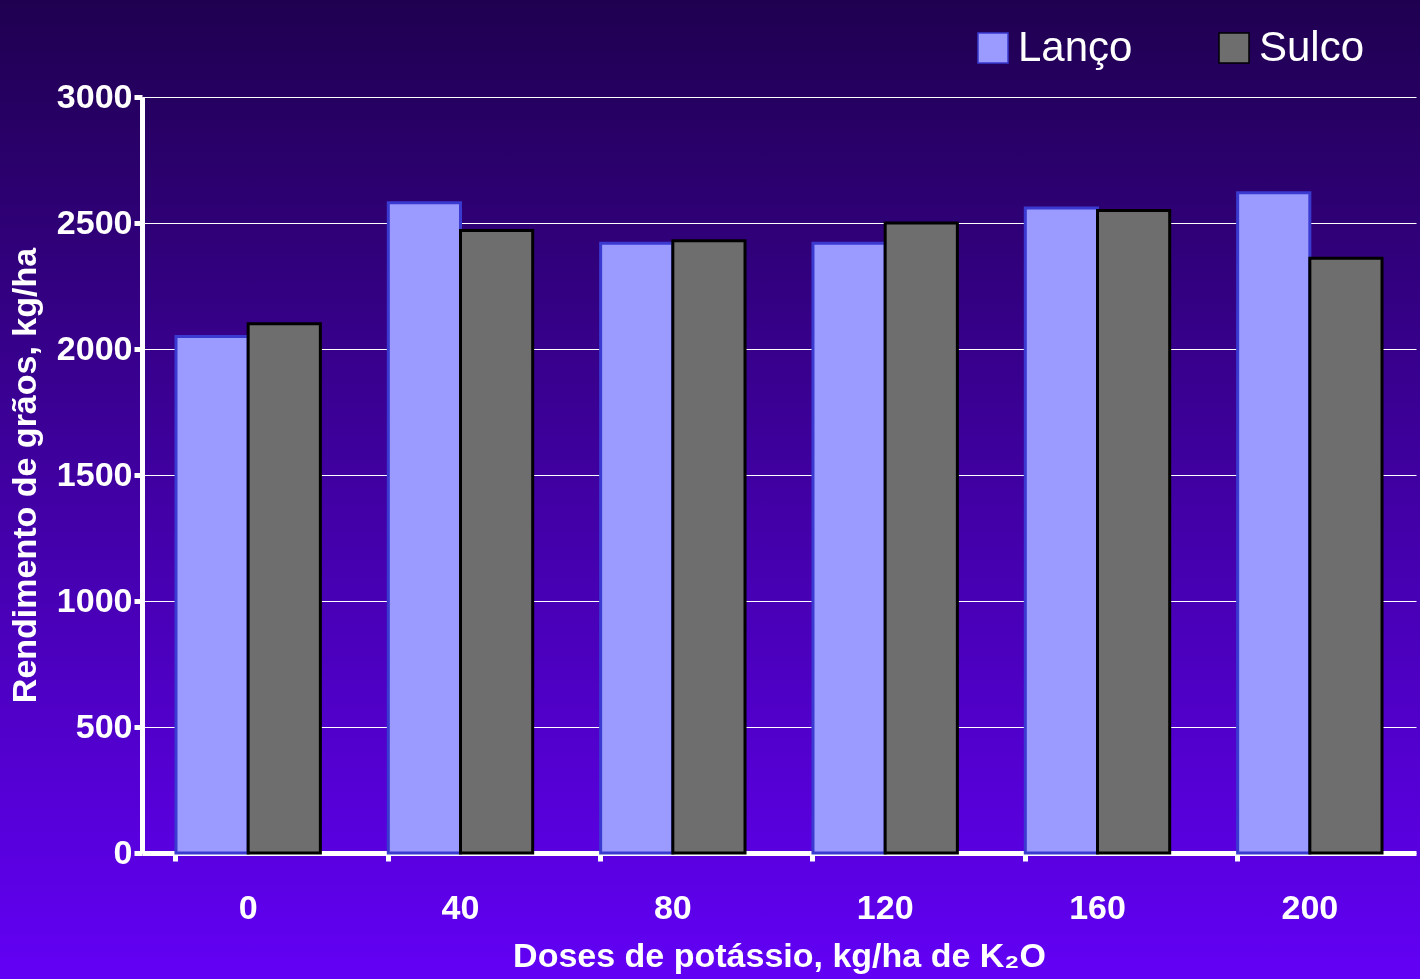 This screenshot has height=979, width=1420. Describe the element at coordinates (94, 599) in the screenshot. I see `y-tick-label: 1000` at that location.